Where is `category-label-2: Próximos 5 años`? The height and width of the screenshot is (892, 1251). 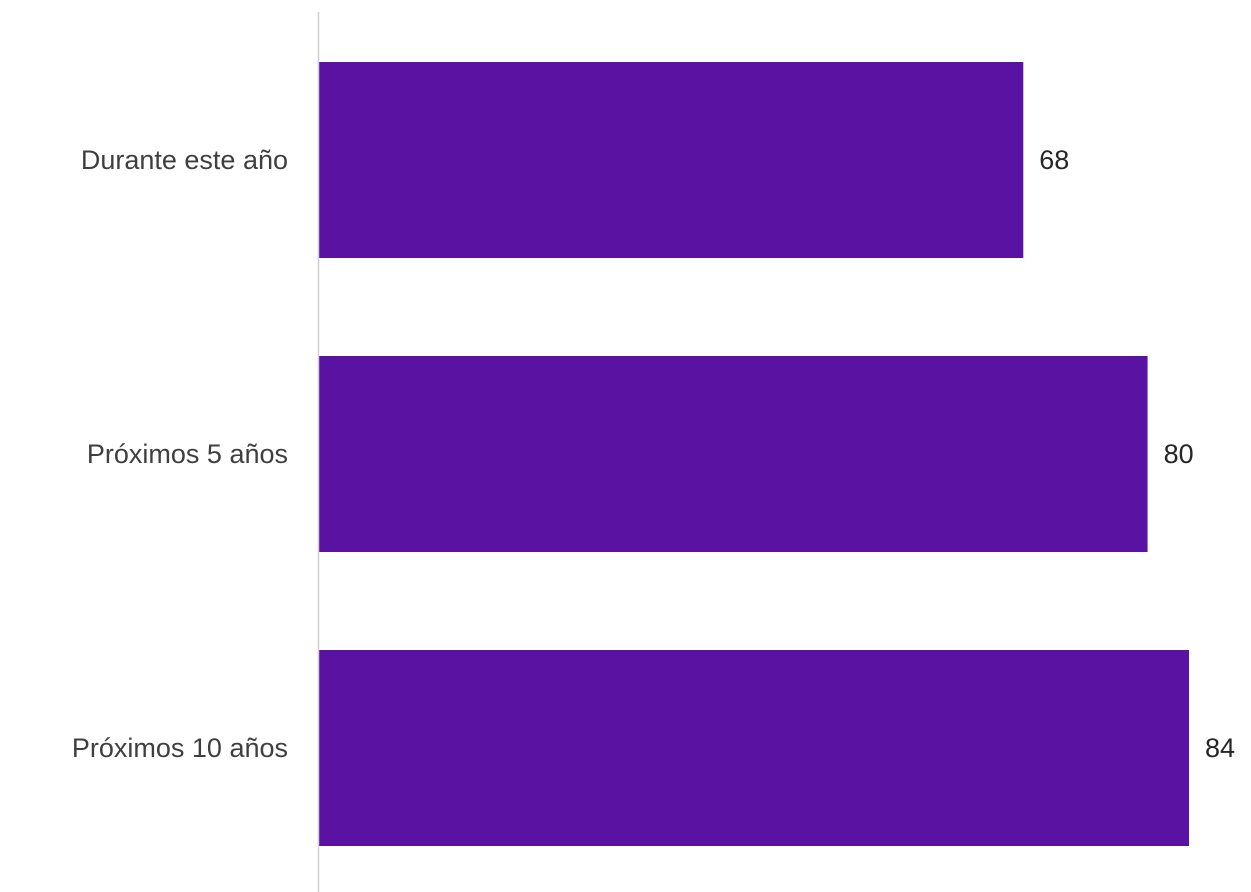
category-label-2: Próximos 5 años is located at coordinates (187, 454).